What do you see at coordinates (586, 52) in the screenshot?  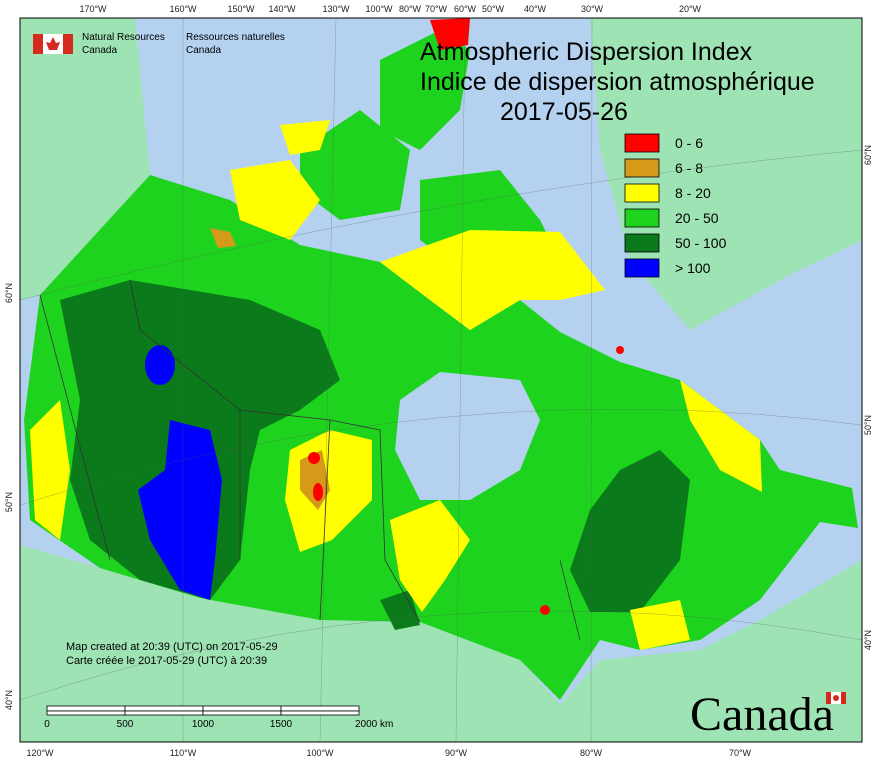 I see `title: Atmospheric Dispersion Index` at bounding box center [586, 52].